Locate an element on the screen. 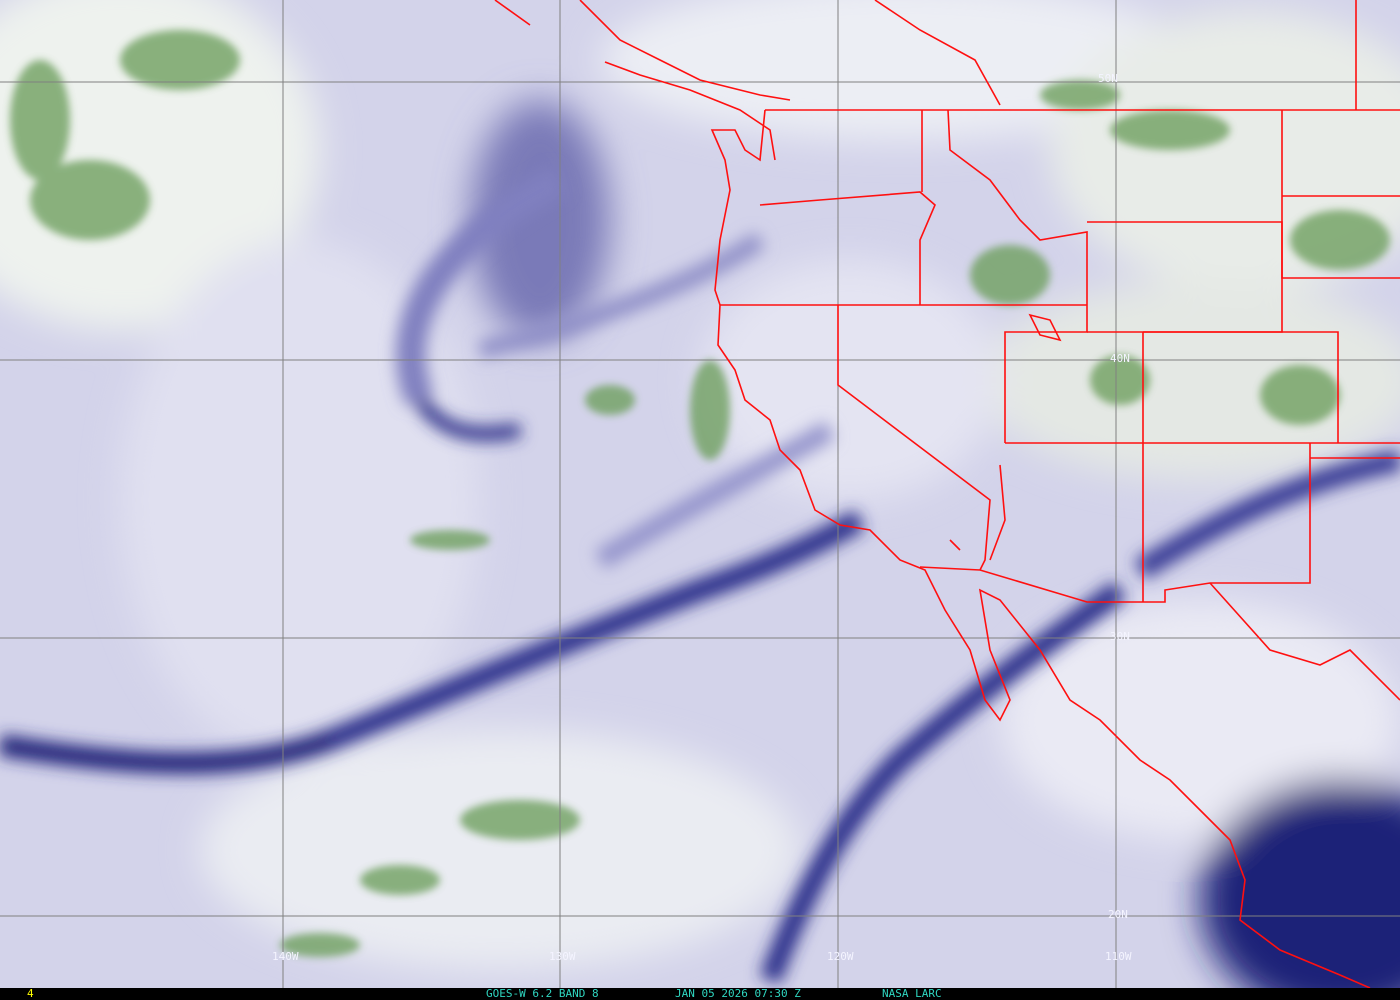 The height and width of the screenshot is (1000, 1400). lon-label-120w: 120W is located at coordinates (840, 956).